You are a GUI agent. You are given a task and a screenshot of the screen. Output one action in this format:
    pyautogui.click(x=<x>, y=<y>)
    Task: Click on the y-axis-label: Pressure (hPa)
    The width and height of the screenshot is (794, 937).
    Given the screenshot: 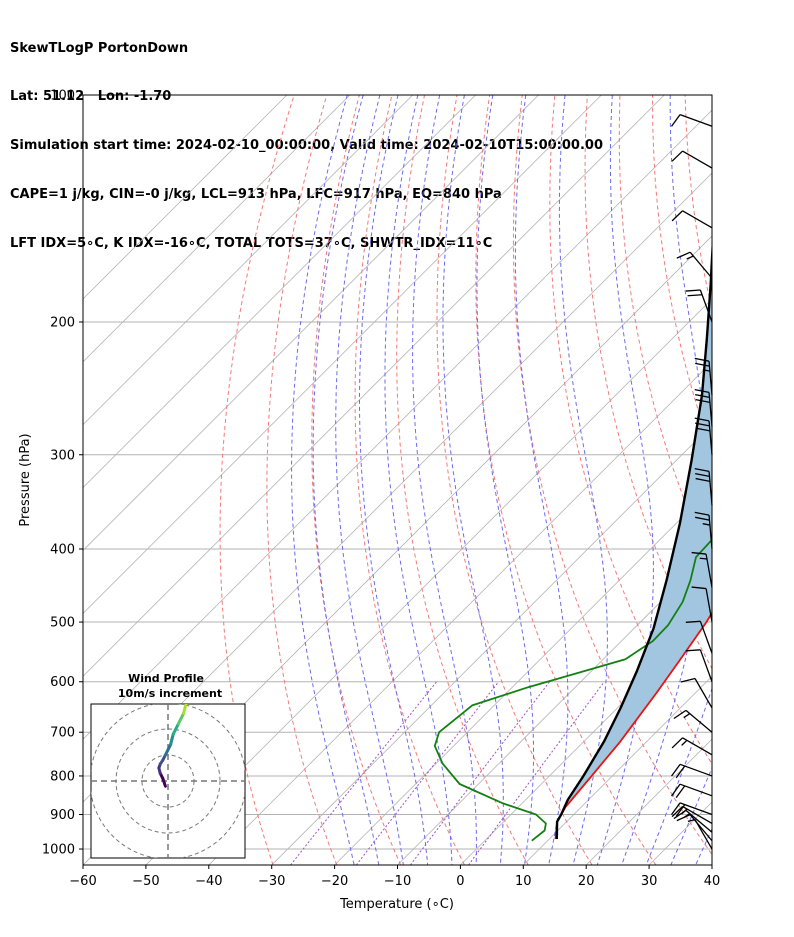 What is the action you would take?
    pyautogui.click(x=25, y=479)
    